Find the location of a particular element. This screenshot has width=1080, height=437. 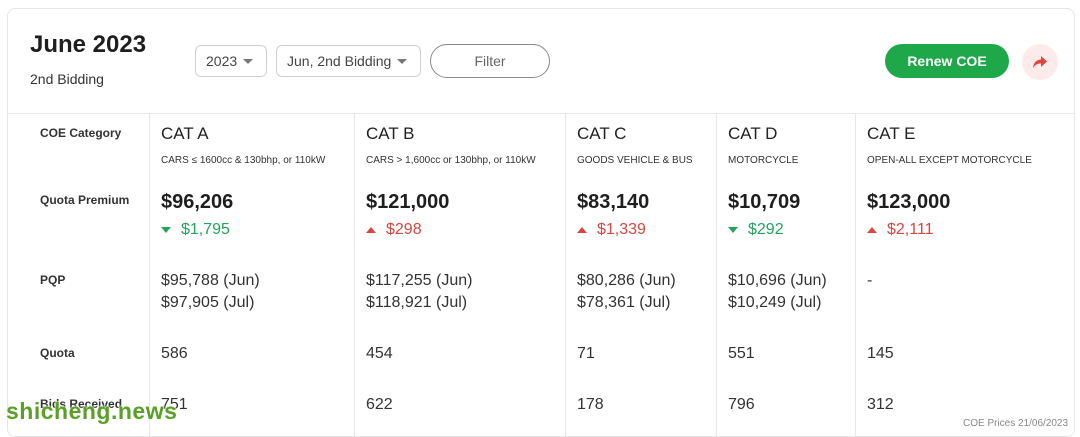

year-select-value: 2023 is located at coordinates (222, 61).